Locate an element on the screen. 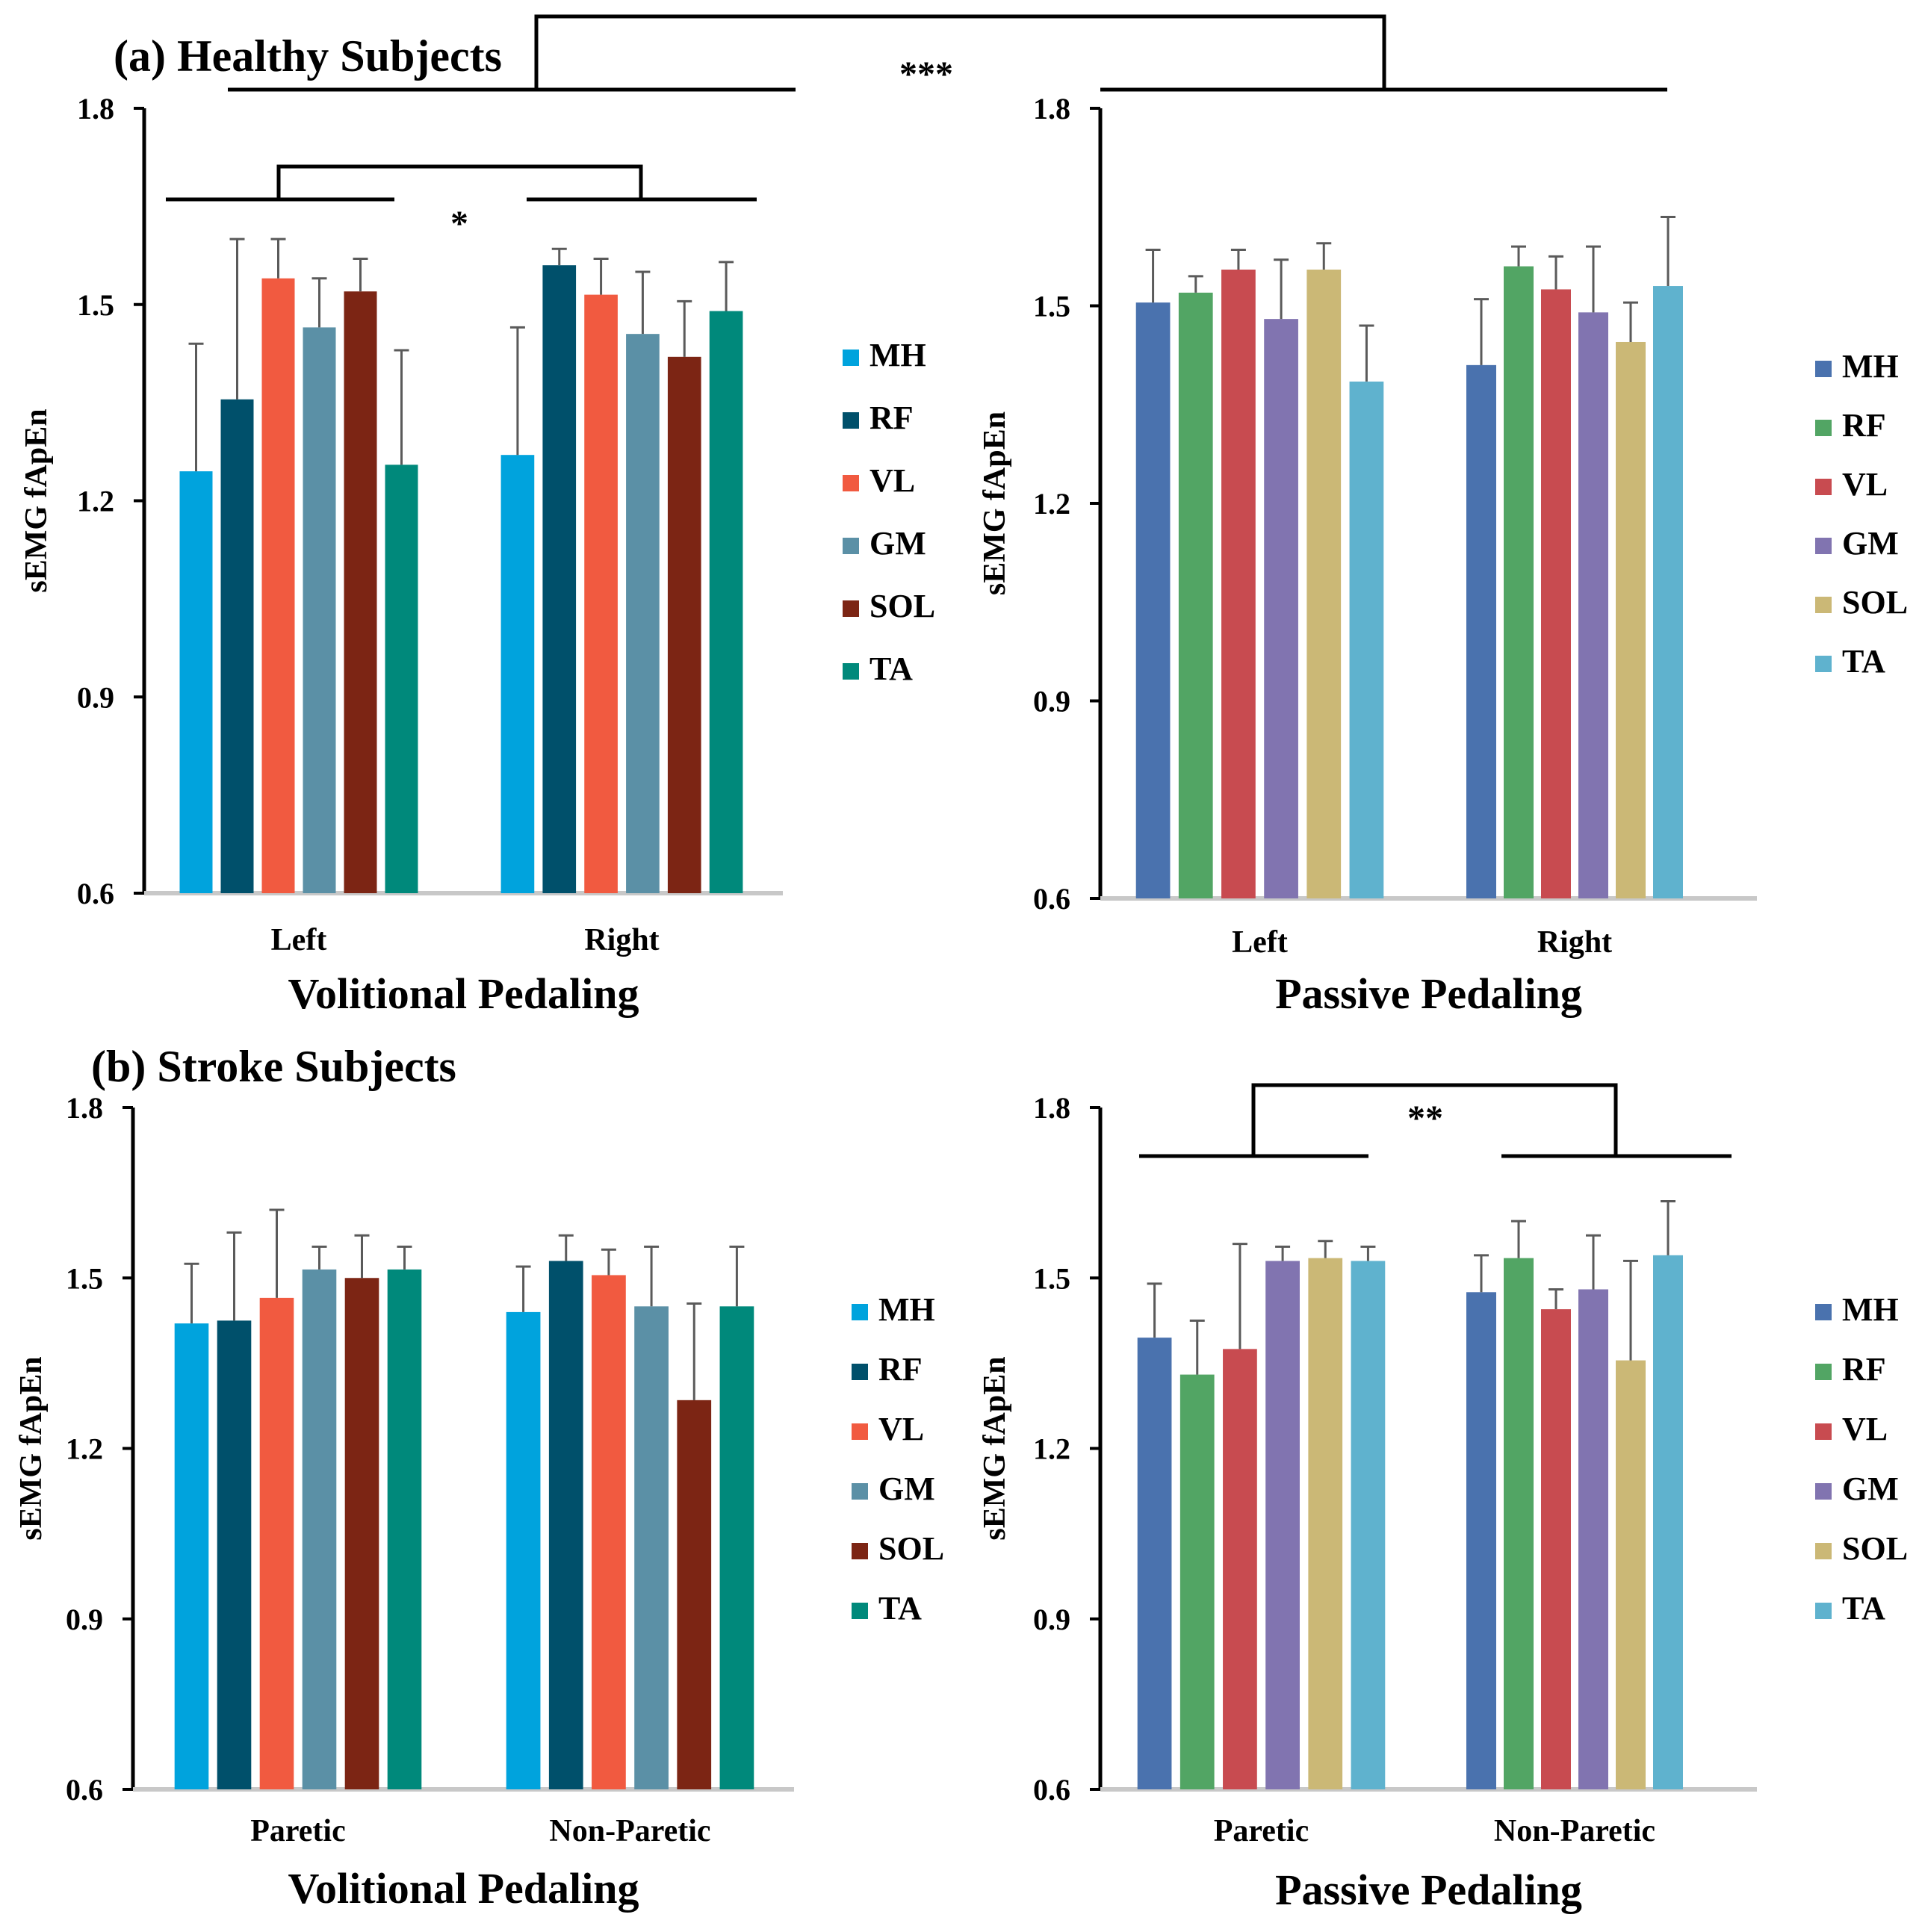 The image size is (1922, 1932). bar-ta-left is located at coordinates (401, 679).